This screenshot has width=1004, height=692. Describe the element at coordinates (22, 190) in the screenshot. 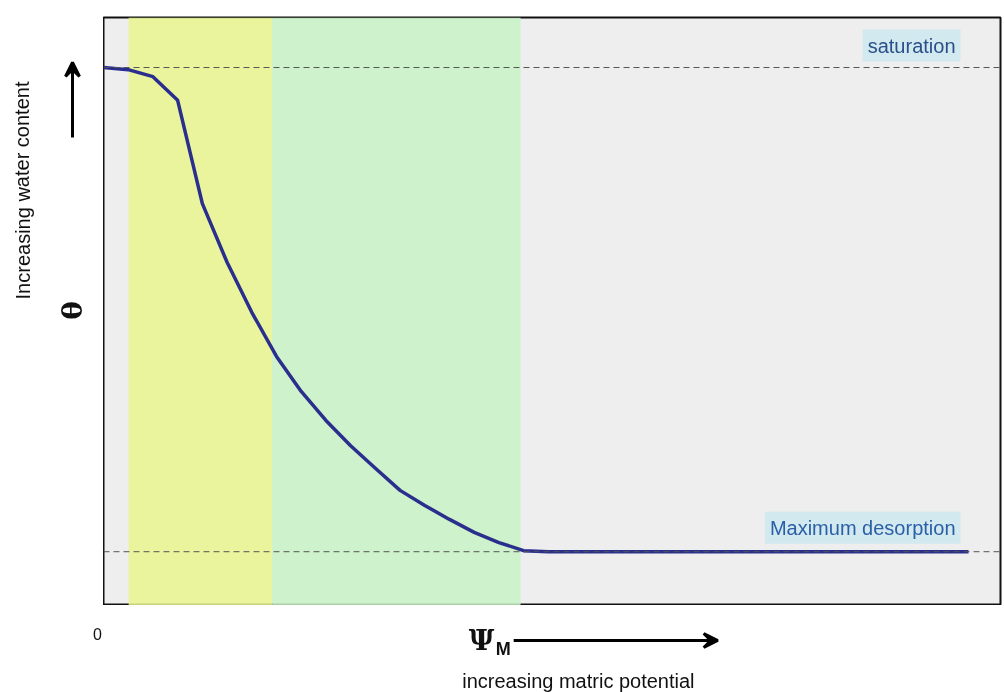

I see `y-axis-title: Increasing water content` at that location.